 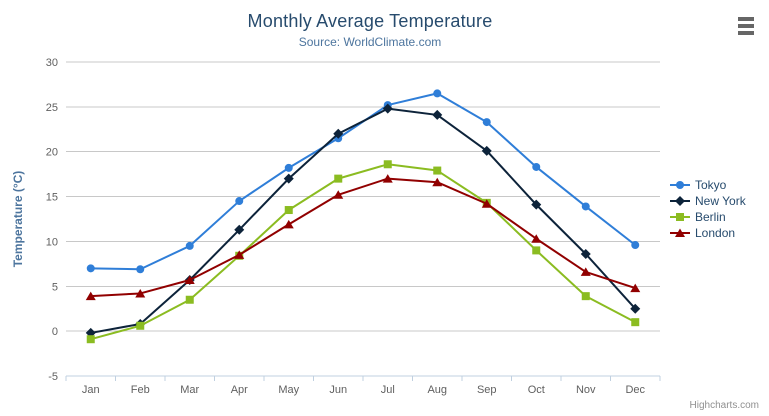 What do you see at coordinates (370, 42) in the screenshot?
I see `chart-subtitle: Source: WorldClimate.com` at bounding box center [370, 42].